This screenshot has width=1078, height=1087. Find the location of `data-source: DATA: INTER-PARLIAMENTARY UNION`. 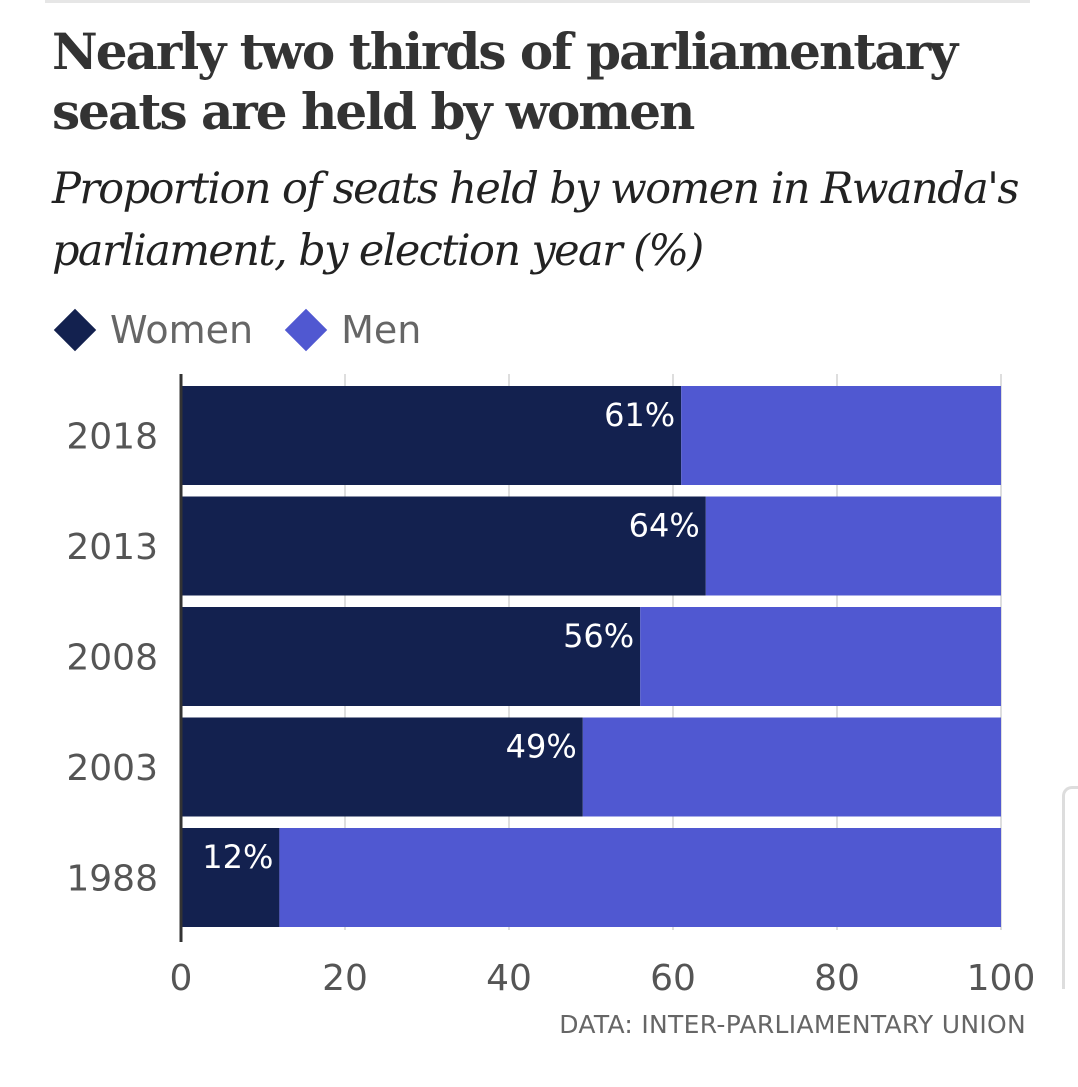

data-source: DATA: INTER-PARLIAMENTARY UNION is located at coordinates (792, 1024).